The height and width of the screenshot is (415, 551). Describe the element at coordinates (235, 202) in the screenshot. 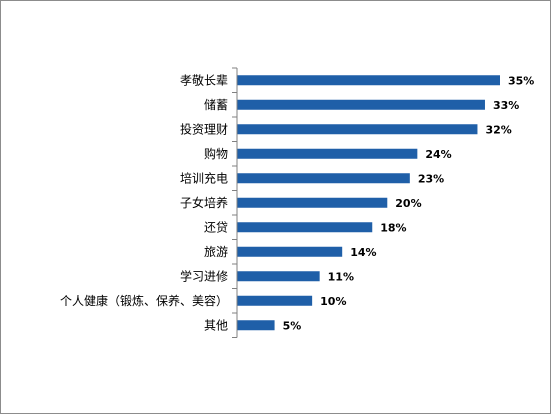

I see `axis-layer` at that location.